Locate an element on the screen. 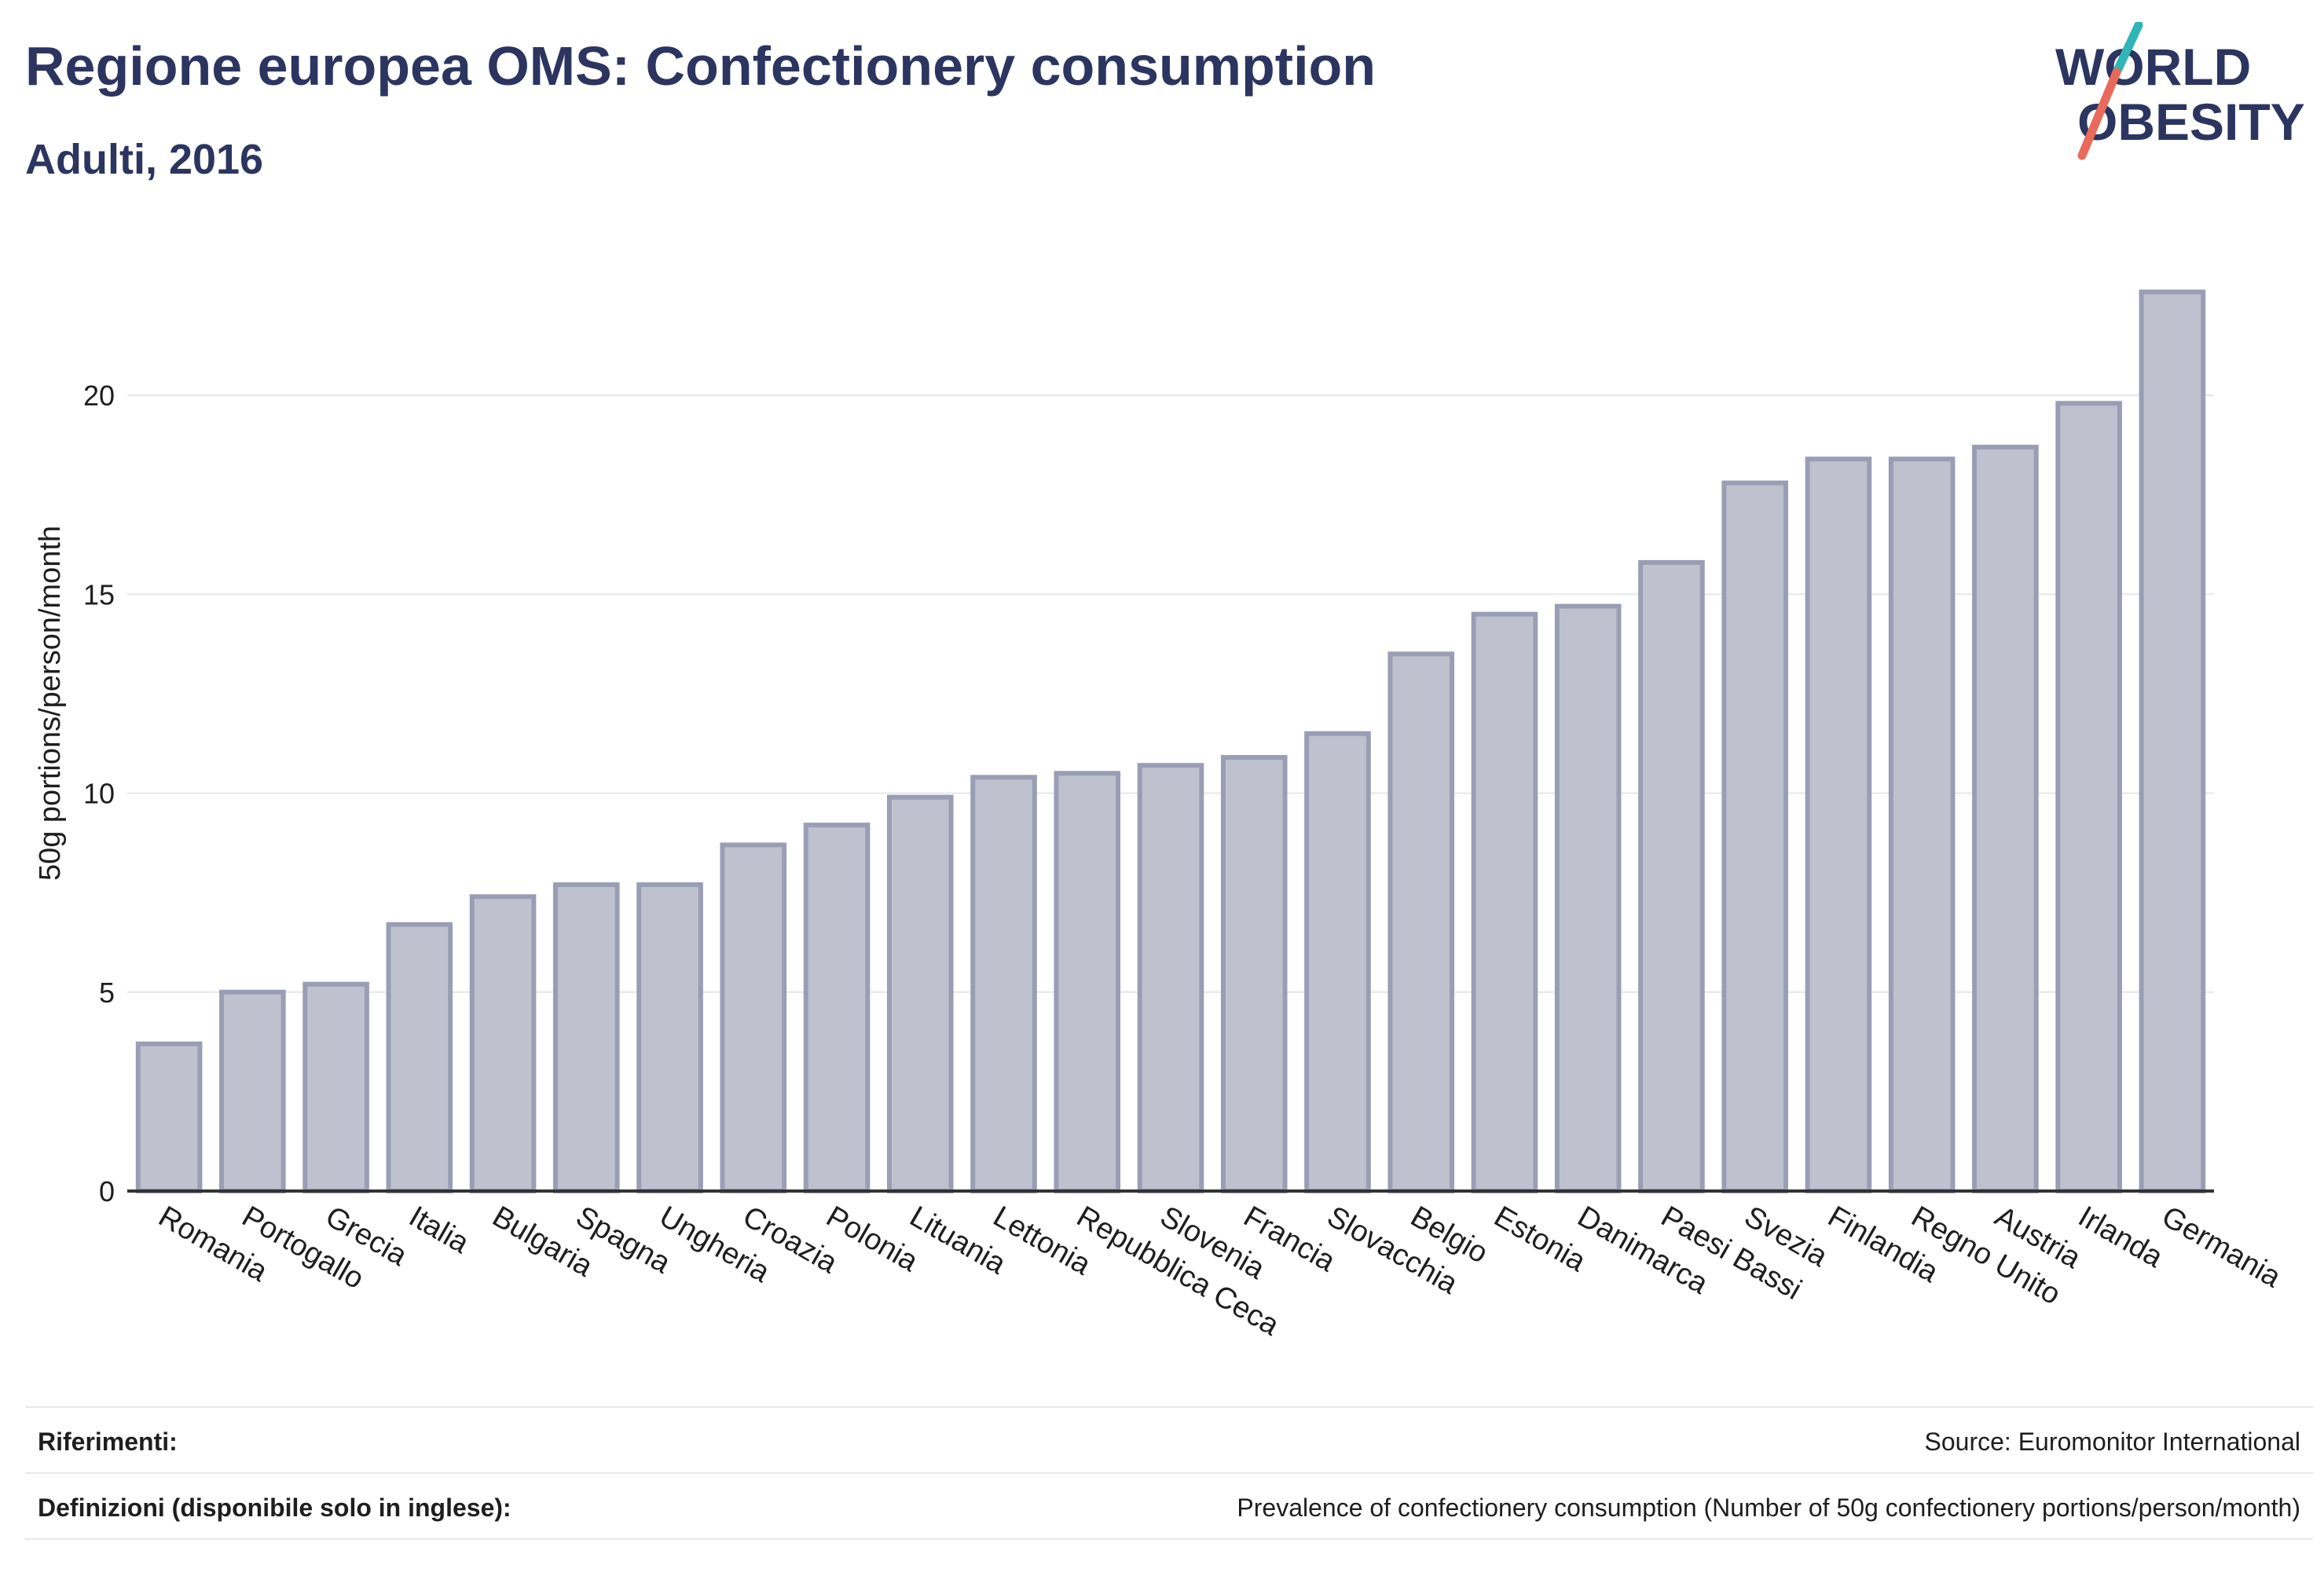 Image resolution: width=2324 pixels, height=1576 pixels. y-tick-label: 5 is located at coordinates (107, 993).